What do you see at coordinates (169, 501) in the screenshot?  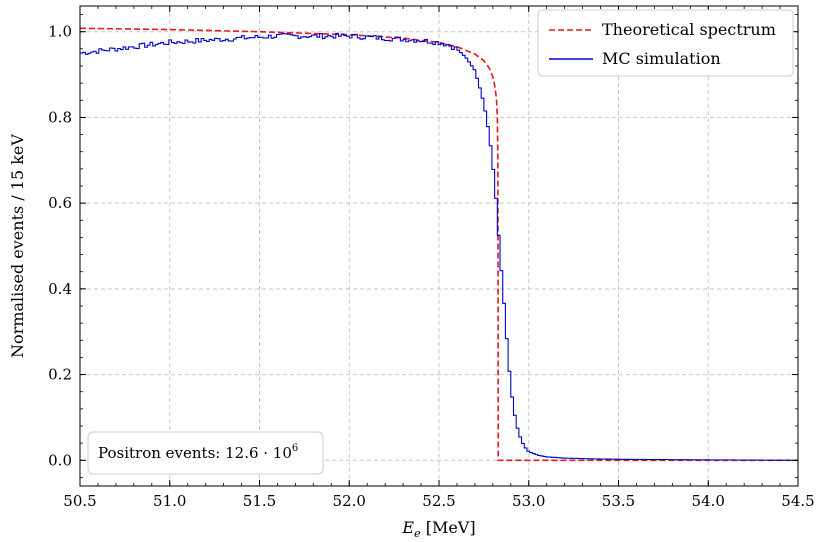 I see `x-tick-label: 51.0` at bounding box center [169, 501].